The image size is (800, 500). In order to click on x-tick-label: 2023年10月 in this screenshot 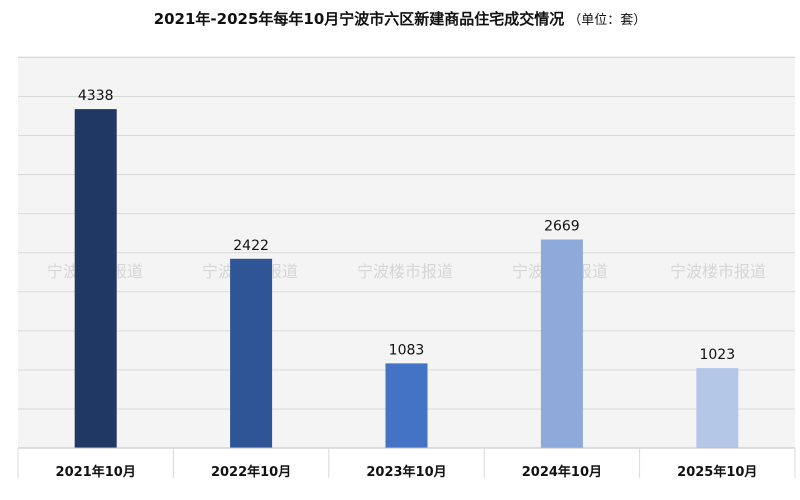, I will do `click(406, 472)`.